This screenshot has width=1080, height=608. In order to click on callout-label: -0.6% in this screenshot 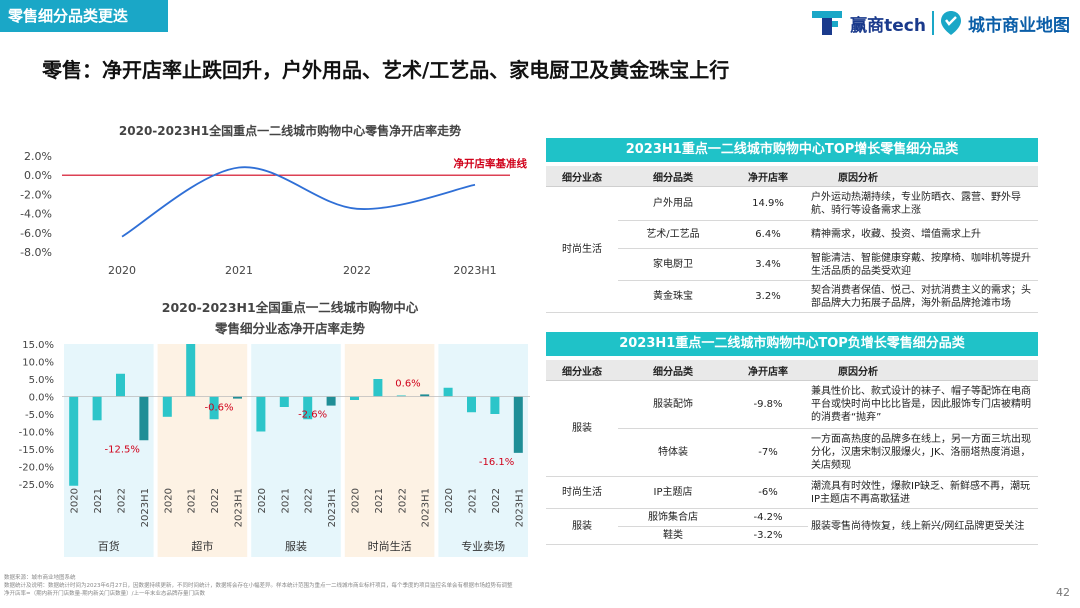, I will do `click(218, 408)`.